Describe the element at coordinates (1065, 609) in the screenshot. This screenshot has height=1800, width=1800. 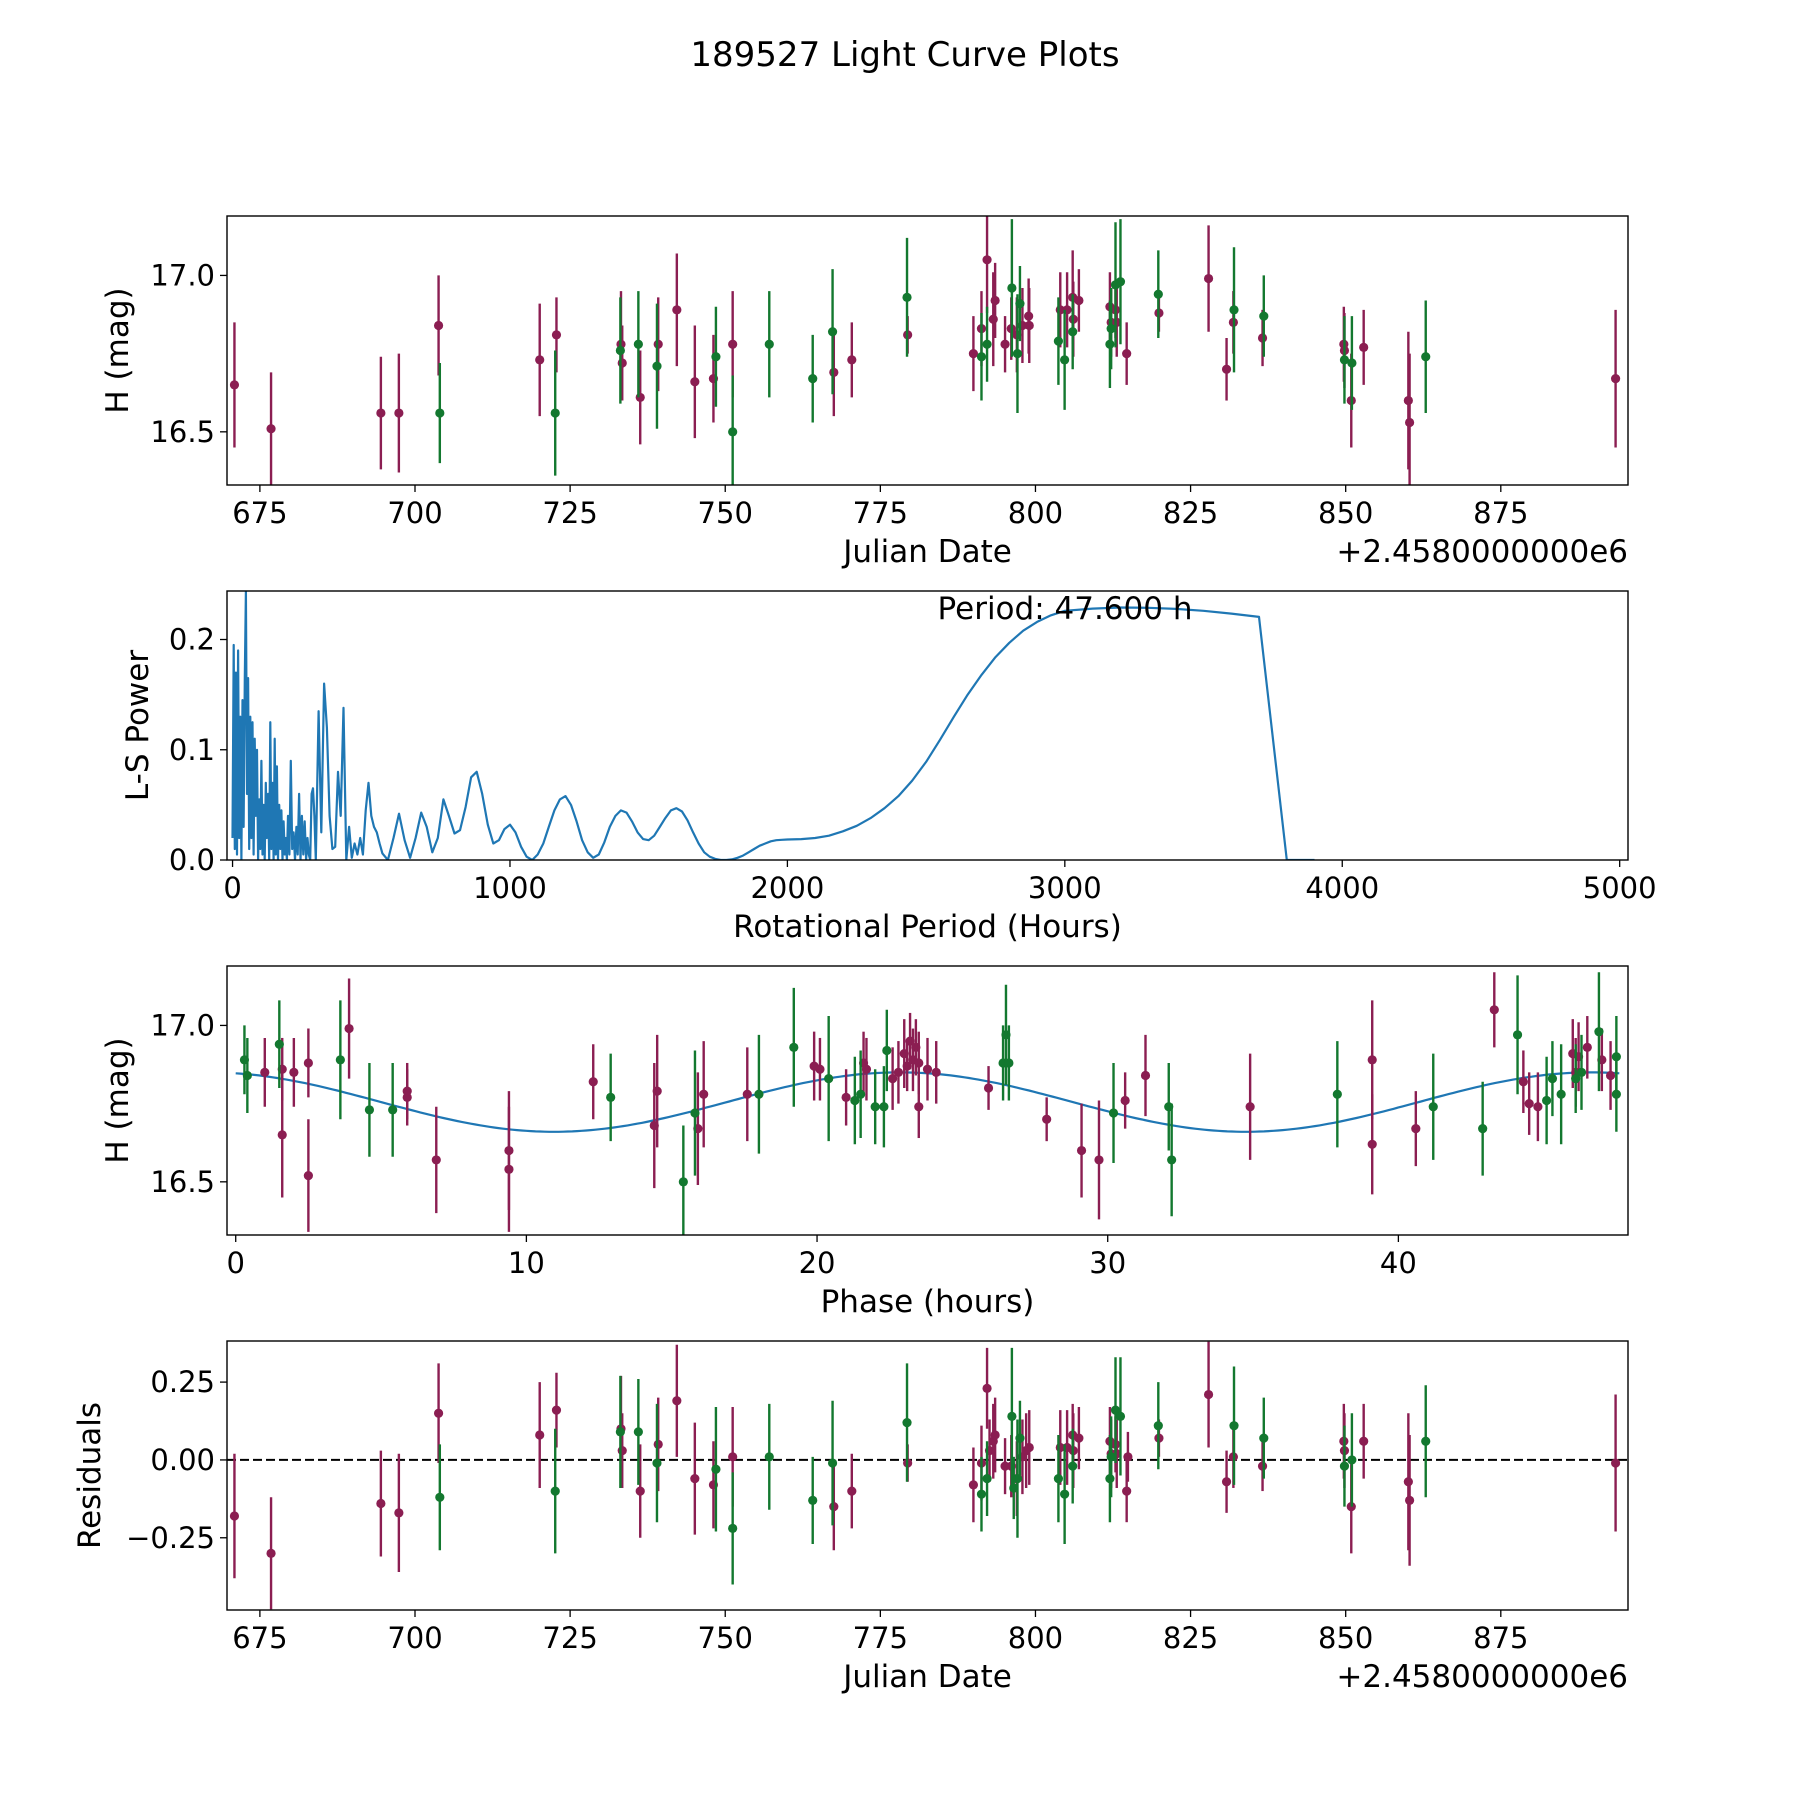
I see `period-annotation: Period: 47.600 h` at that location.